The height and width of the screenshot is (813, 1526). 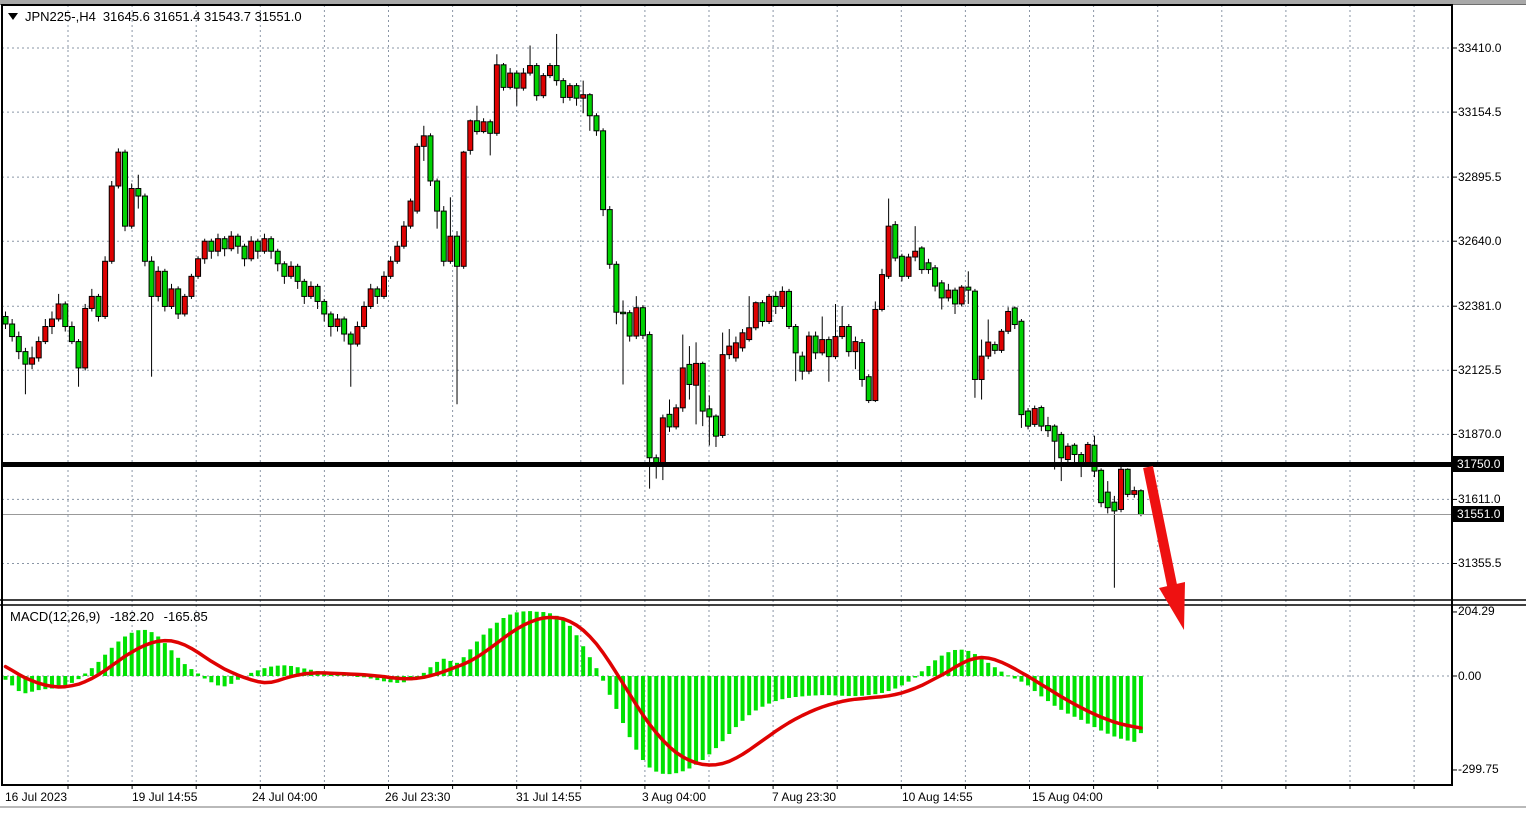 What do you see at coordinates (1067, 797) in the screenshot?
I see `date-tick-label: 15 Aug 04:00` at bounding box center [1067, 797].